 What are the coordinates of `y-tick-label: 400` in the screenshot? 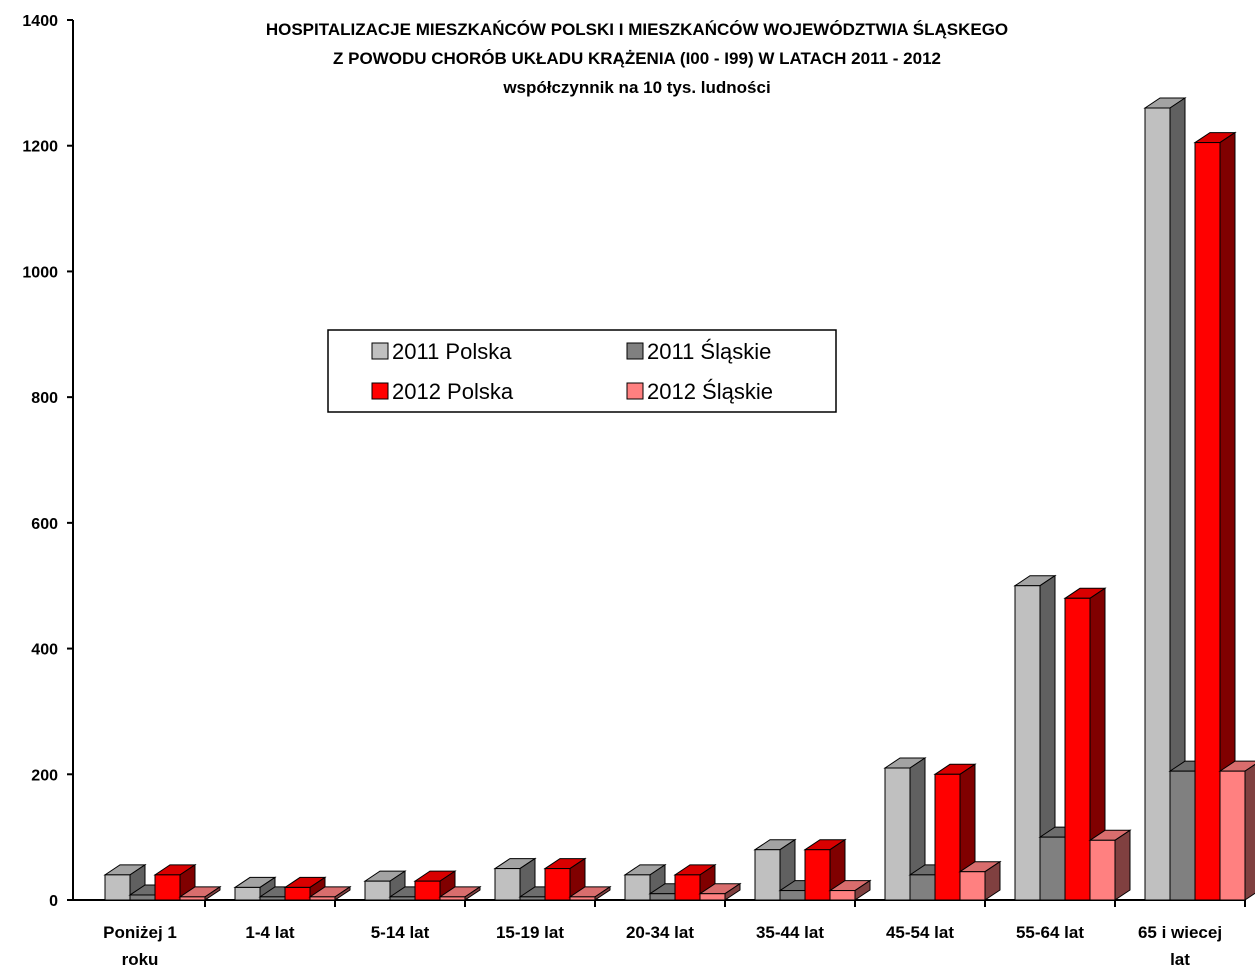 It's located at (44, 650).